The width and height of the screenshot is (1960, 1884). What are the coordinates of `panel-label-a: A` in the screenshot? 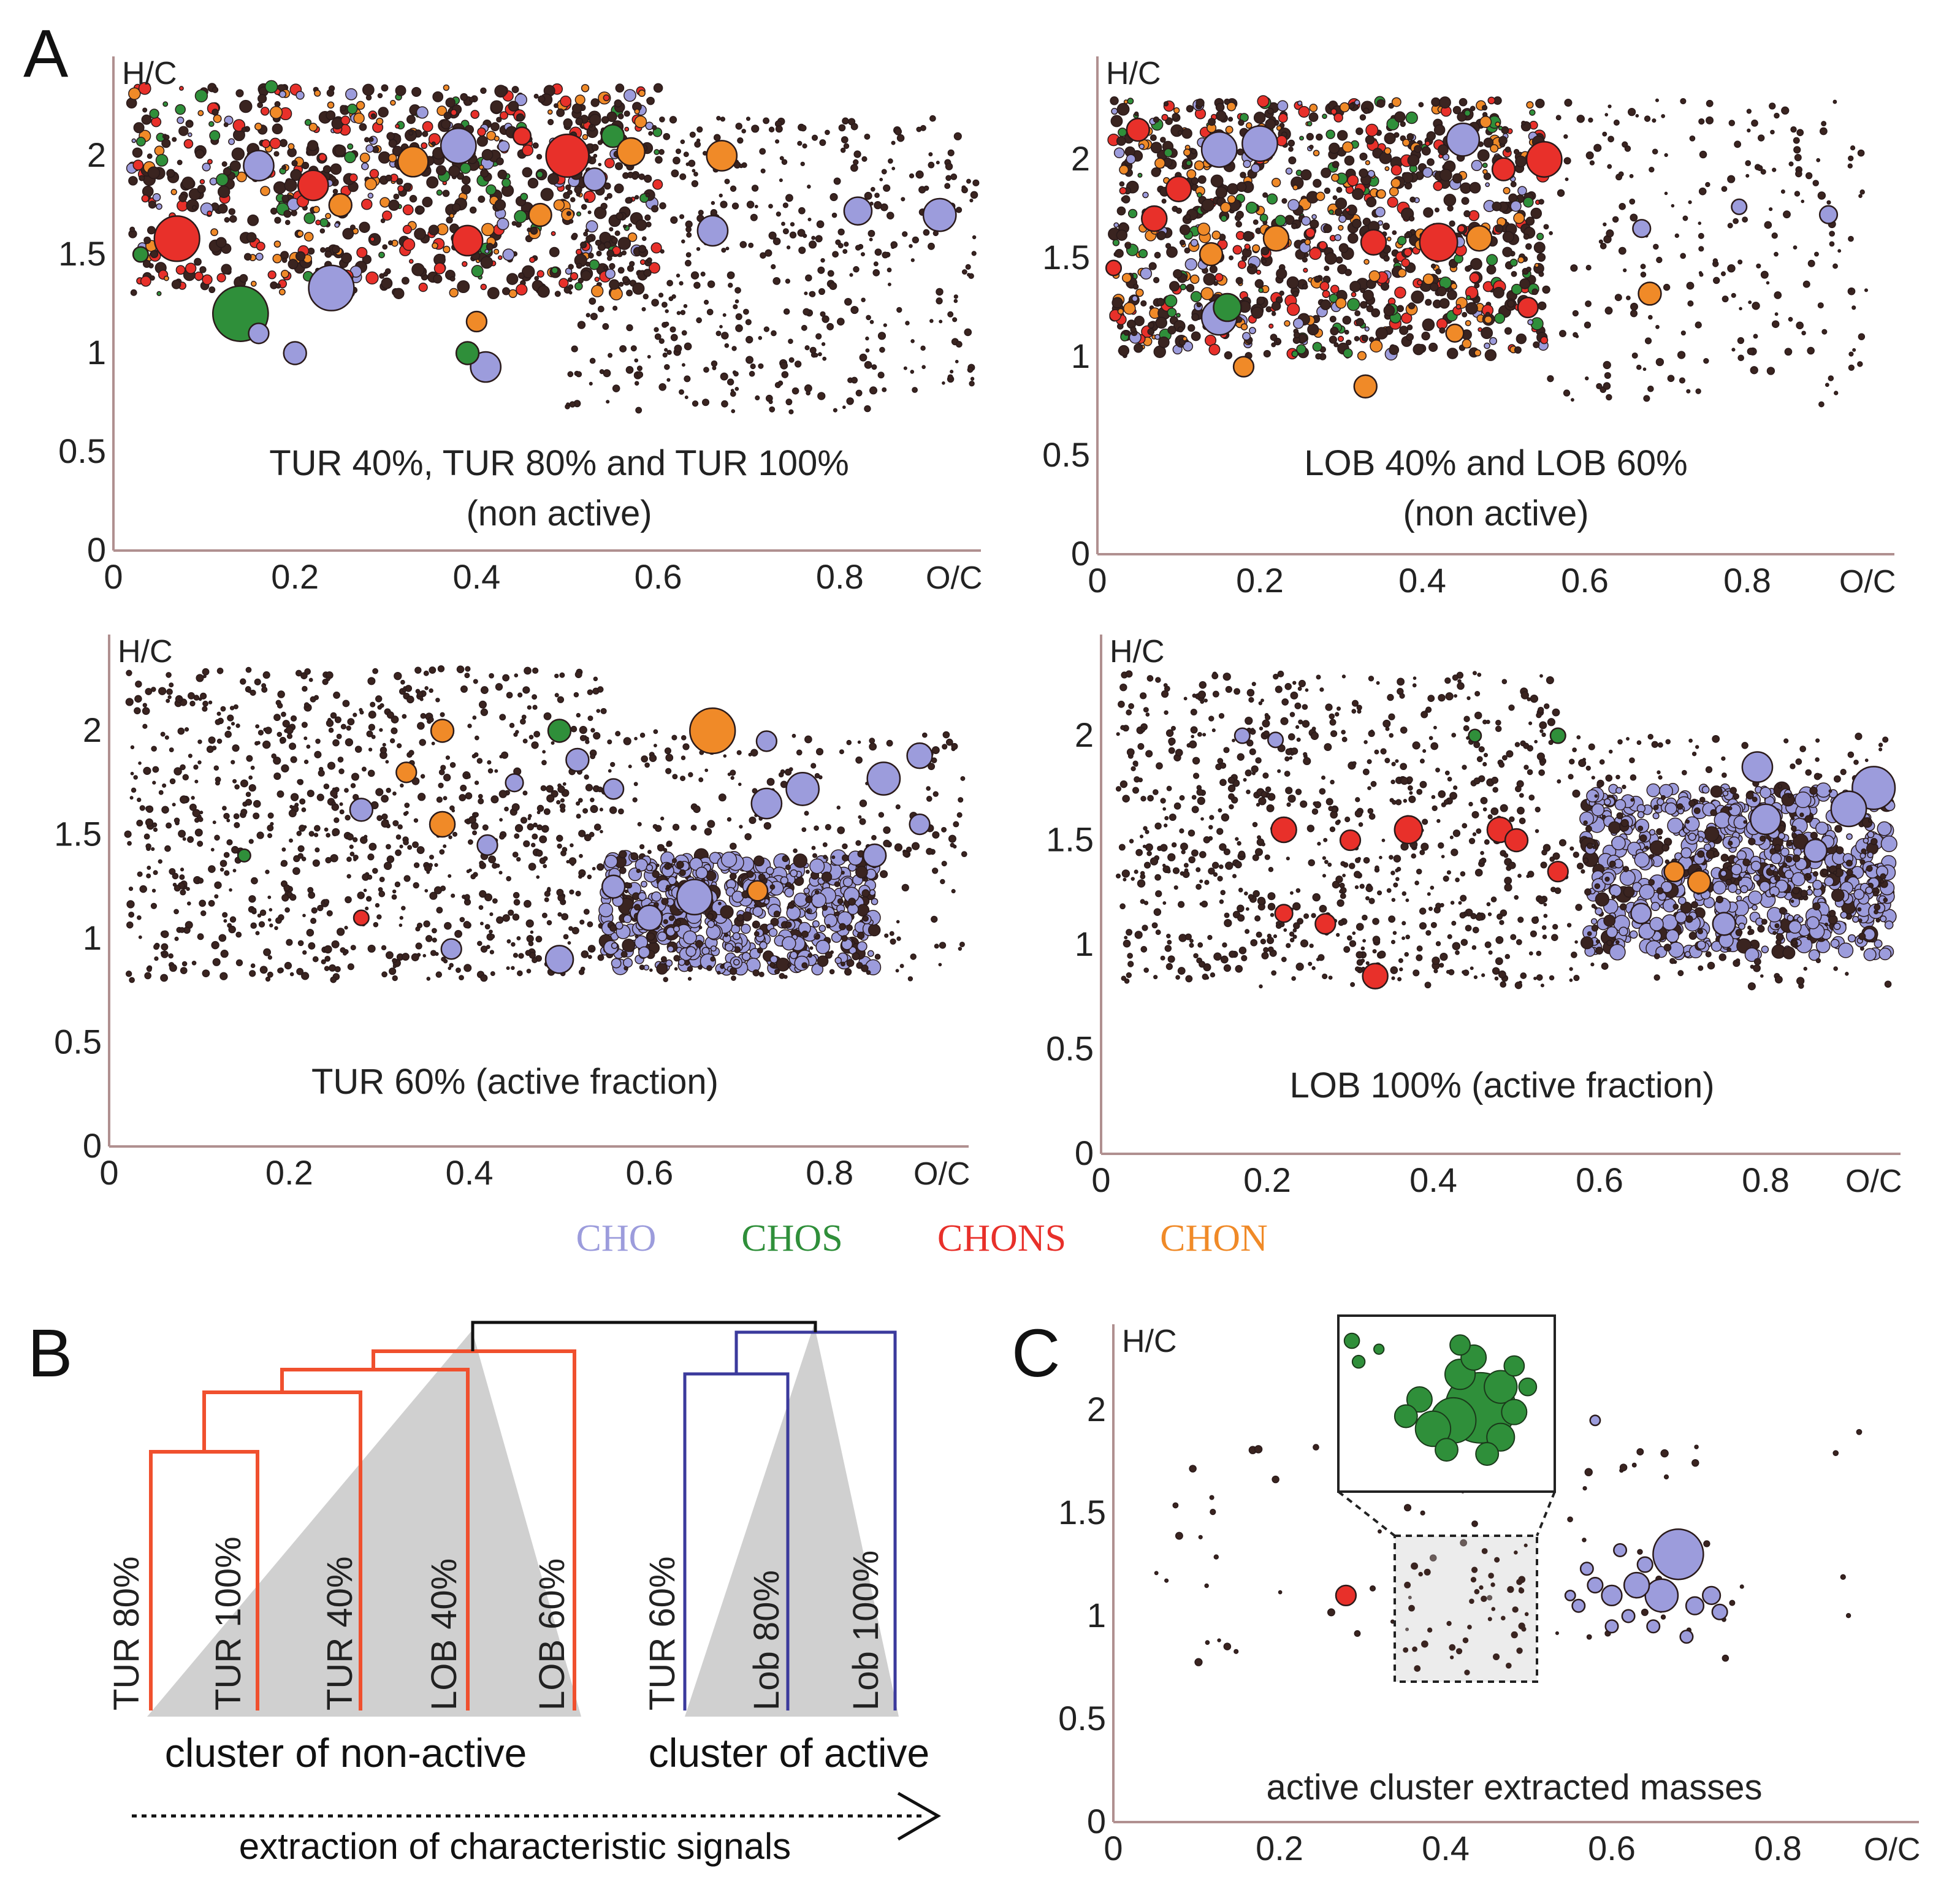 It's located at (46, 53).